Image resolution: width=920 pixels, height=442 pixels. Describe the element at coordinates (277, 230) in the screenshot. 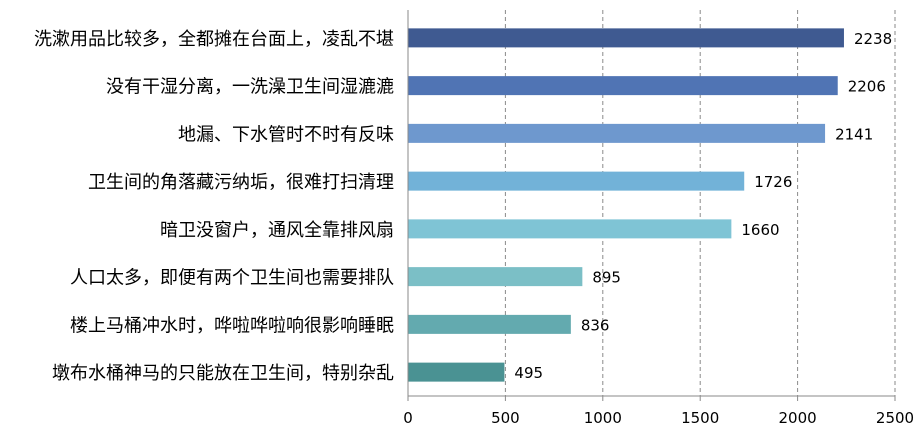

I see `category-label: 暗卫没窗户，通风全靠排风扇` at that location.